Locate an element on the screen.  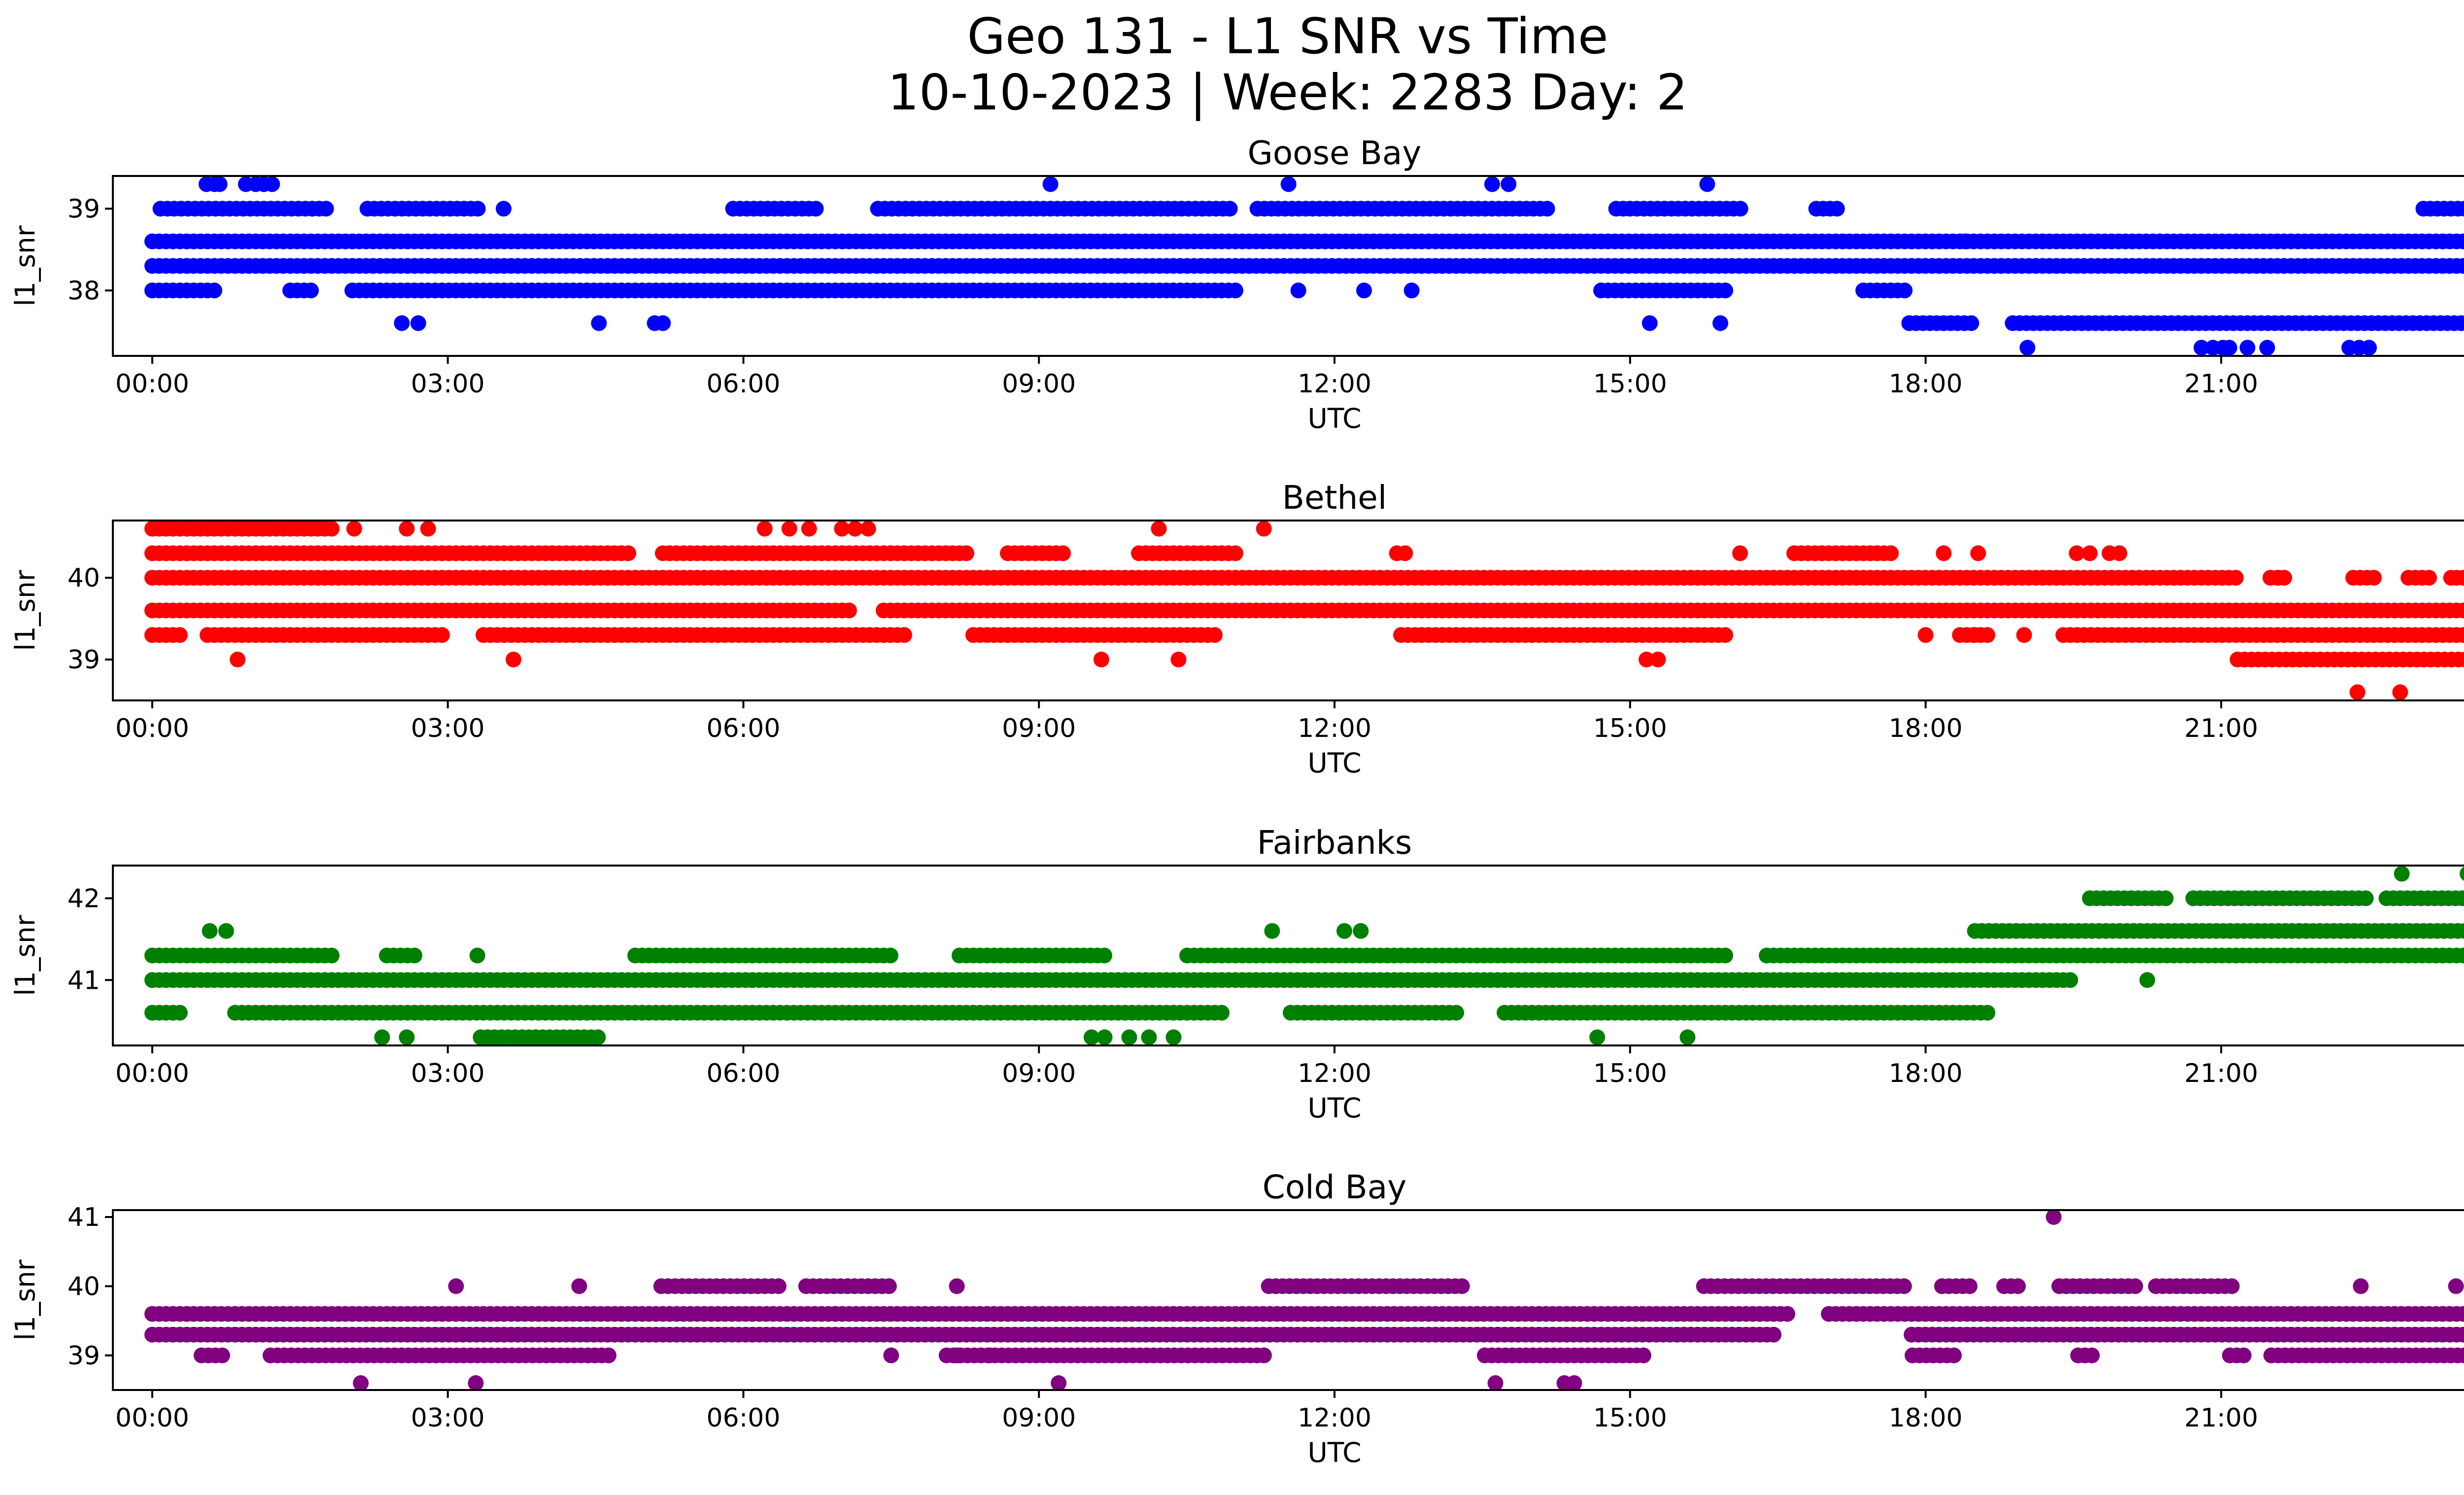
x-tick-label: 21:00 is located at coordinates (2221, 384).